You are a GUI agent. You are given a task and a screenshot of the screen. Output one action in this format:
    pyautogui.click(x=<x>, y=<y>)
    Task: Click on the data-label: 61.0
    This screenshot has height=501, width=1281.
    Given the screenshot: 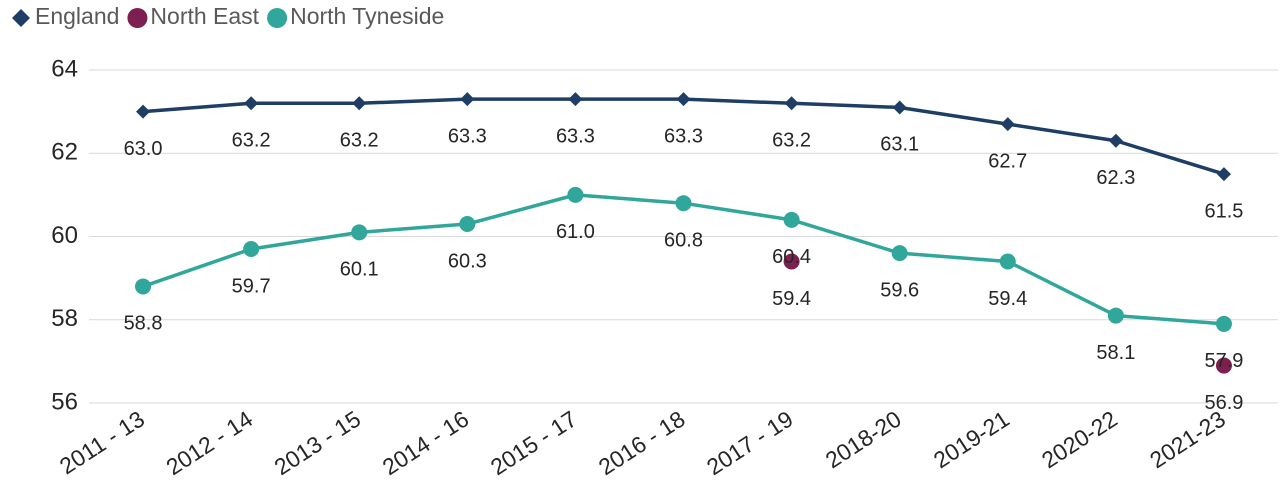 What is the action you would take?
    pyautogui.click(x=575, y=232)
    